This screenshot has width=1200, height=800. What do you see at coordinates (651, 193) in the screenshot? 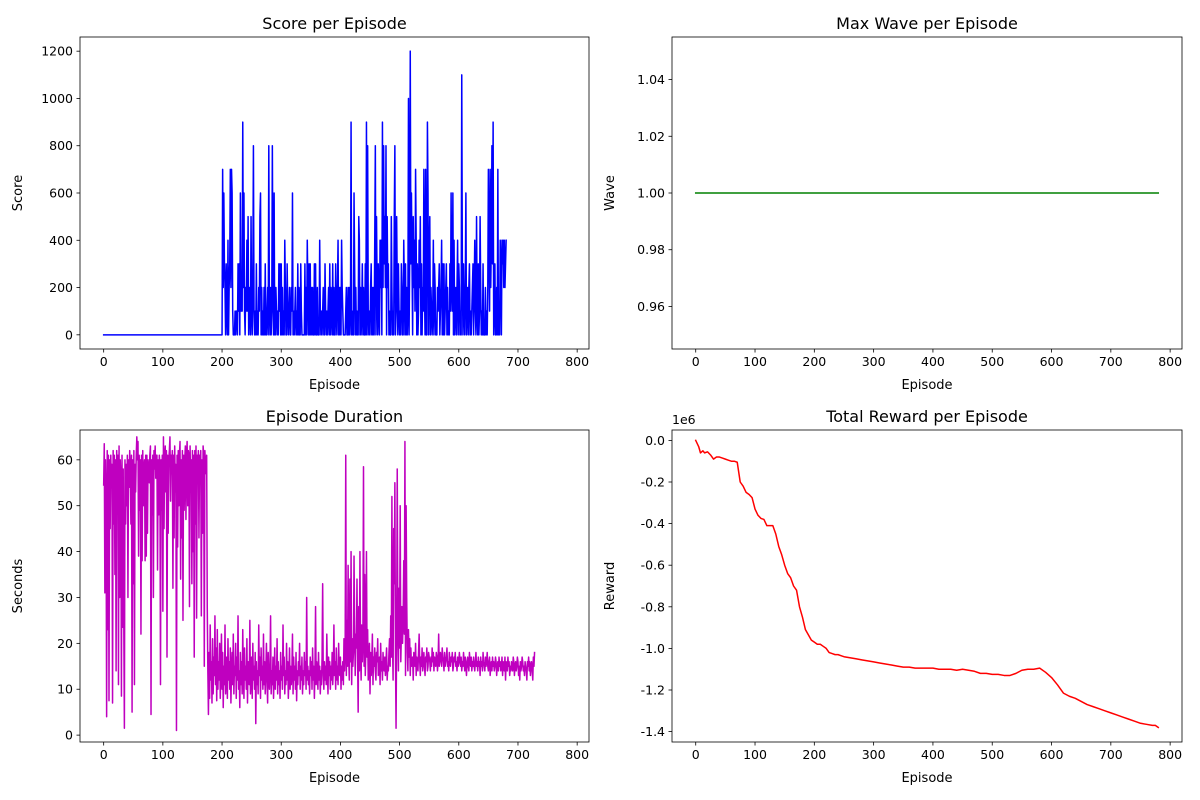
I see `y-tick-label: 1.00` at bounding box center [651, 193].